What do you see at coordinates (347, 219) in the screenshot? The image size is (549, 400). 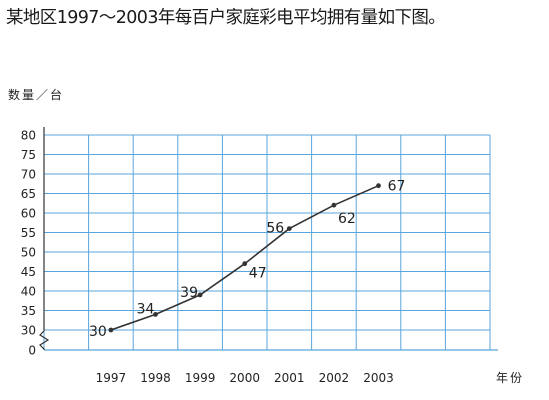 I see `data-label: 62` at bounding box center [347, 219].